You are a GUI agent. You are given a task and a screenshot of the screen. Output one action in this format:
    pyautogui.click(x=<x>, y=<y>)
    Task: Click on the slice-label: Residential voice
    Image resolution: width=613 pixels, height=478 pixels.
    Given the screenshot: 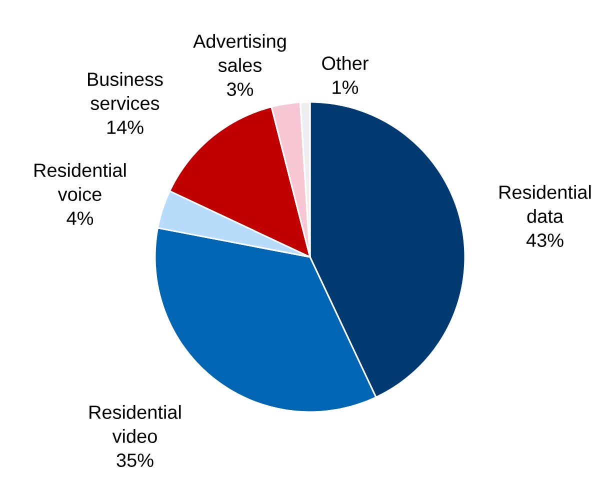 What is the action you would take?
    pyautogui.click(x=80, y=182)
    